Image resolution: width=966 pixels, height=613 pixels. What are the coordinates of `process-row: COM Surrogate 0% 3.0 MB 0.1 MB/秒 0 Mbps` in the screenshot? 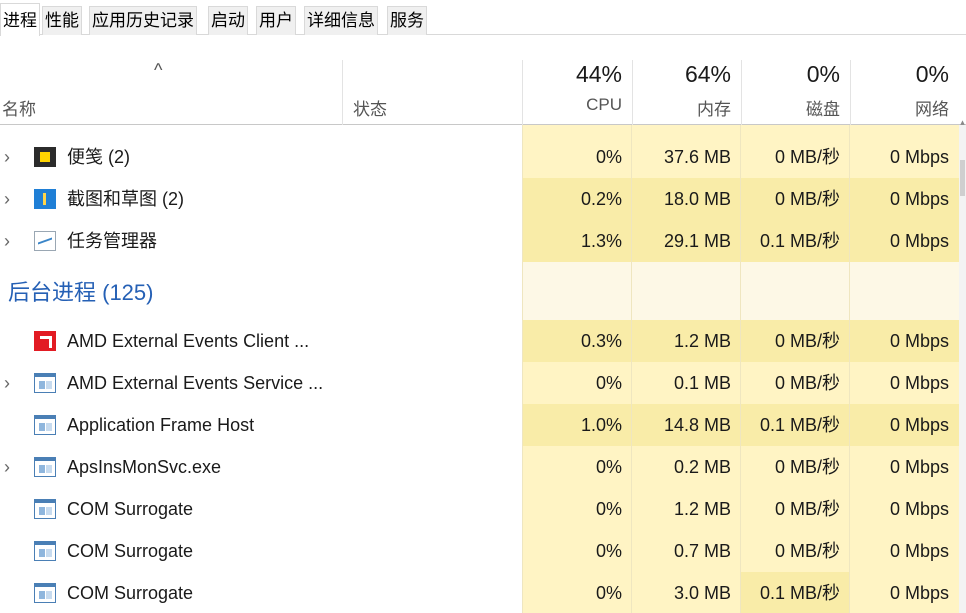 It's located at (483, 592).